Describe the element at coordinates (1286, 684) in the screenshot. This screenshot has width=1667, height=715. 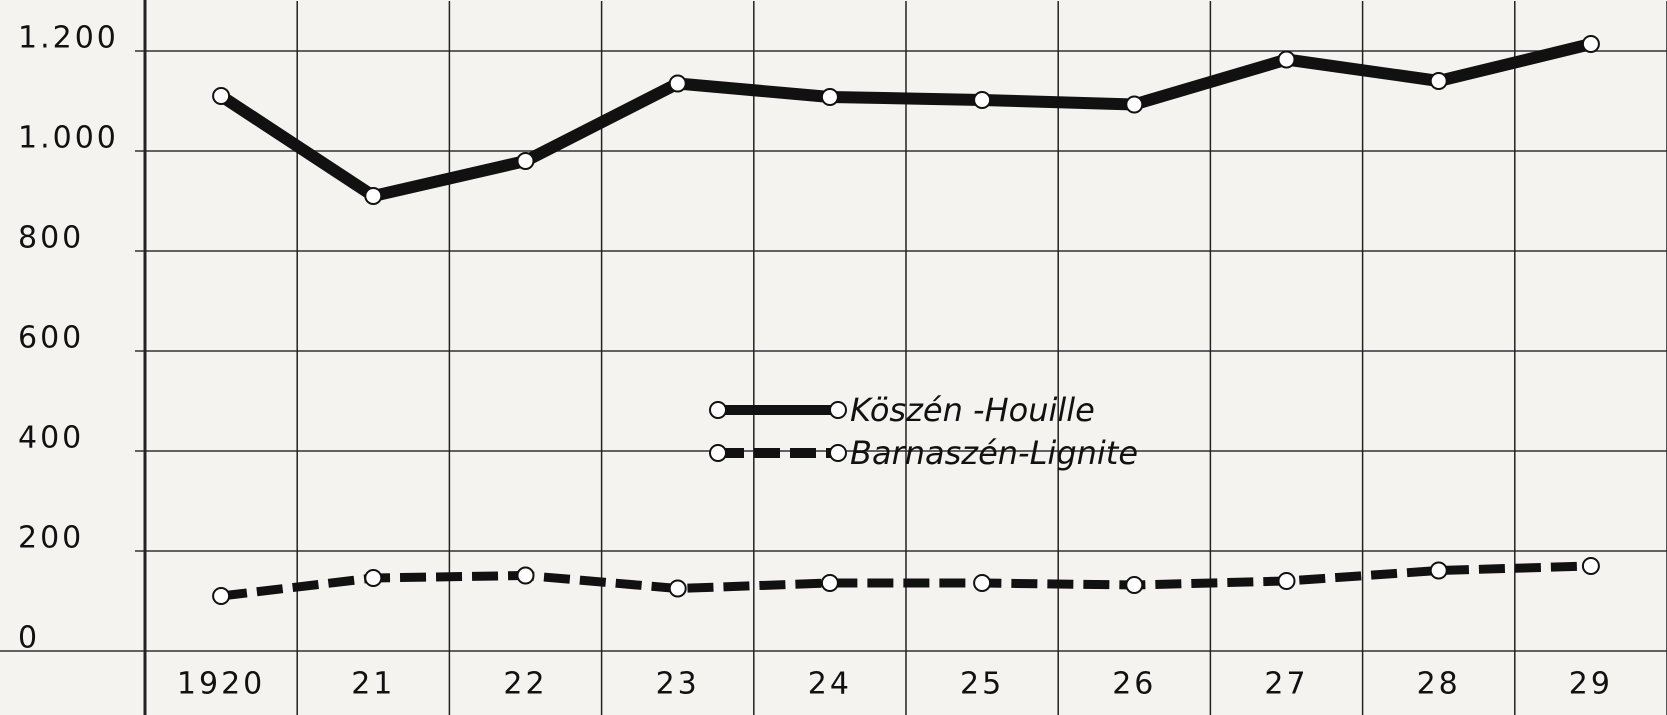
I see `x-tick-label: 27` at that location.